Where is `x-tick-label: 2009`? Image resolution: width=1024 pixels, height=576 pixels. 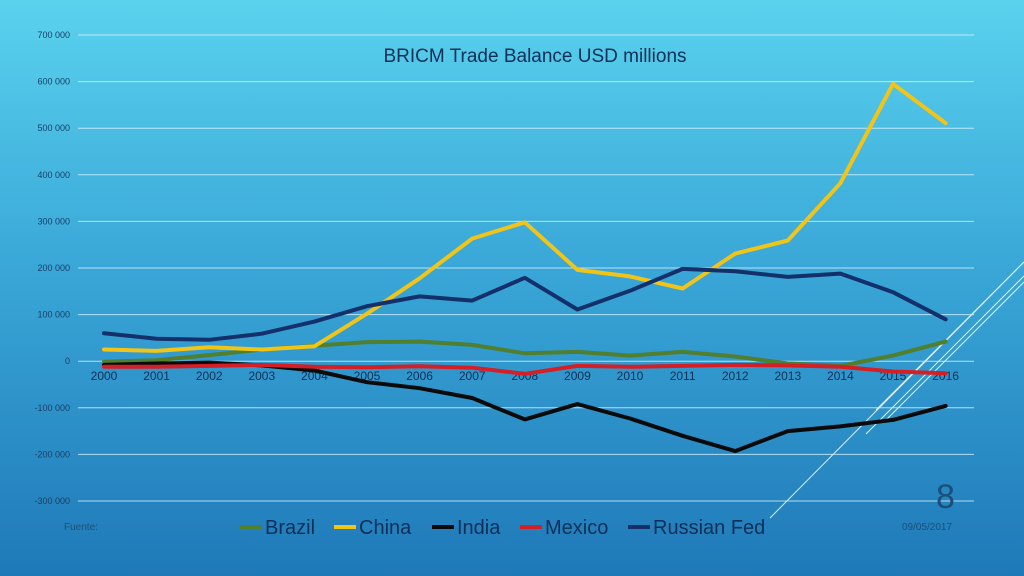 x-tick-label: 2009 is located at coordinates (577, 376).